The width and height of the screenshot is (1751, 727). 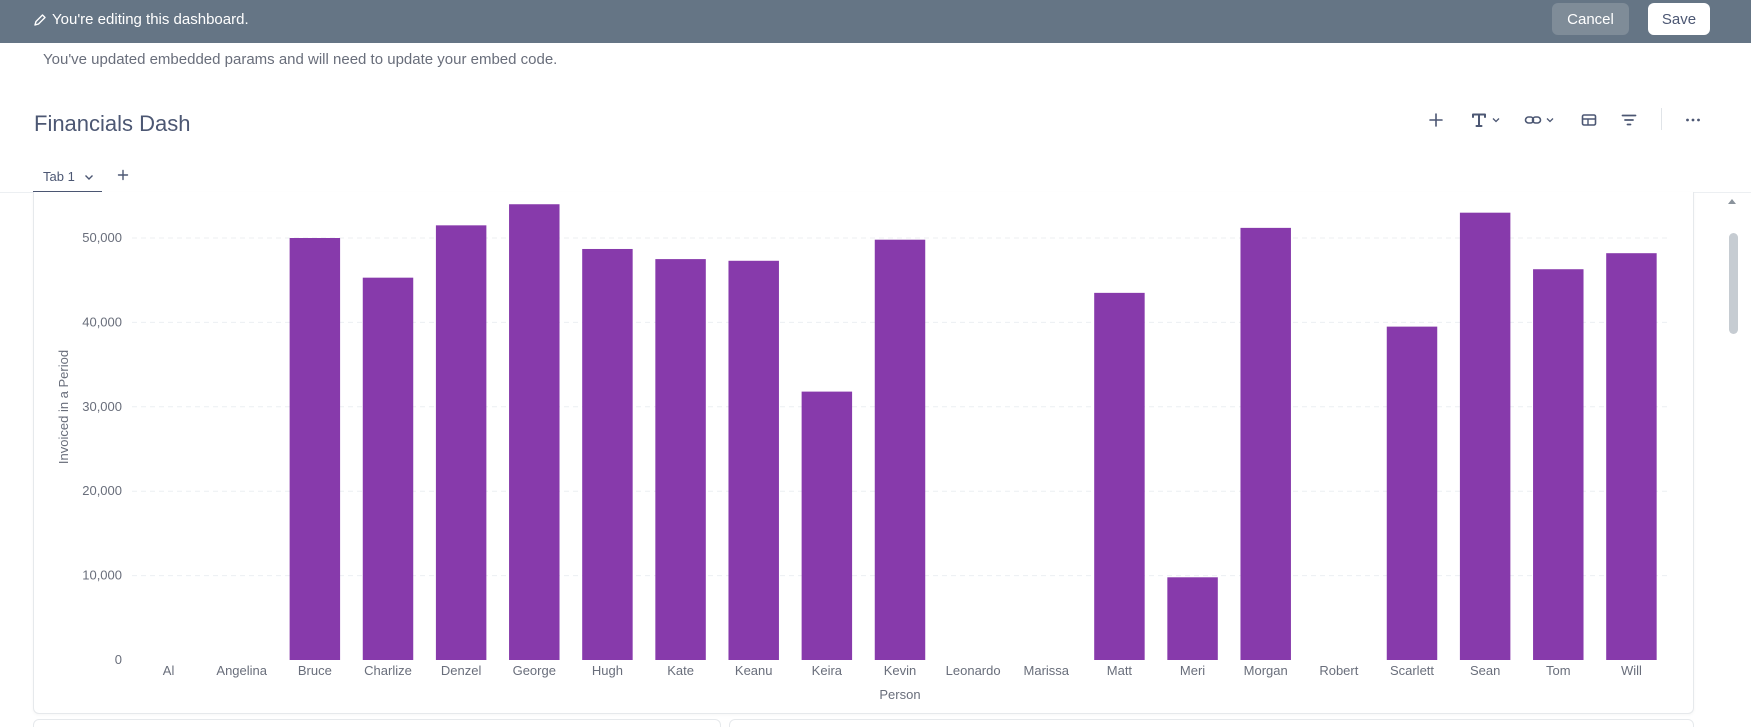 What do you see at coordinates (59, 176) in the screenshot?
I see `tab-label: Tab 1` at bounding box center [59, 176].